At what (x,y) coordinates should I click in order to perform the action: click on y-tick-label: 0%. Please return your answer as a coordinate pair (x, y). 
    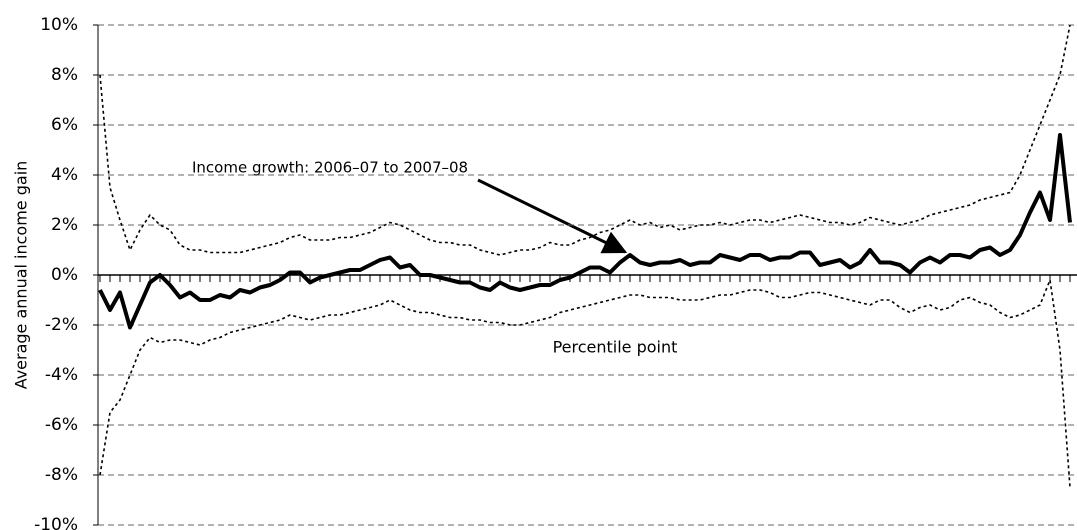
    Looking at the image, I should click on (64, 275).